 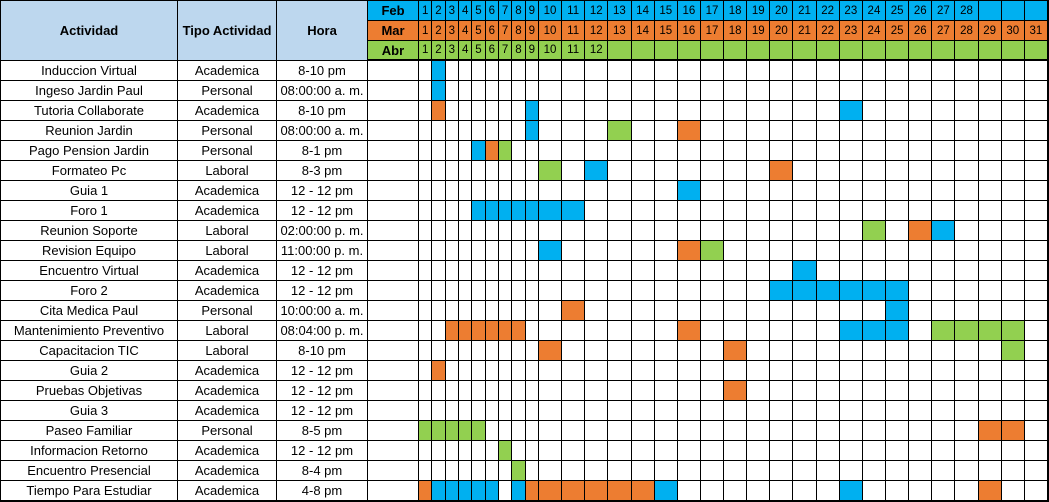 What do you see at coordinates (519, 51) in the screenshot?
I see `day-header-abr-8: 8` at bounding box center [519, 51].